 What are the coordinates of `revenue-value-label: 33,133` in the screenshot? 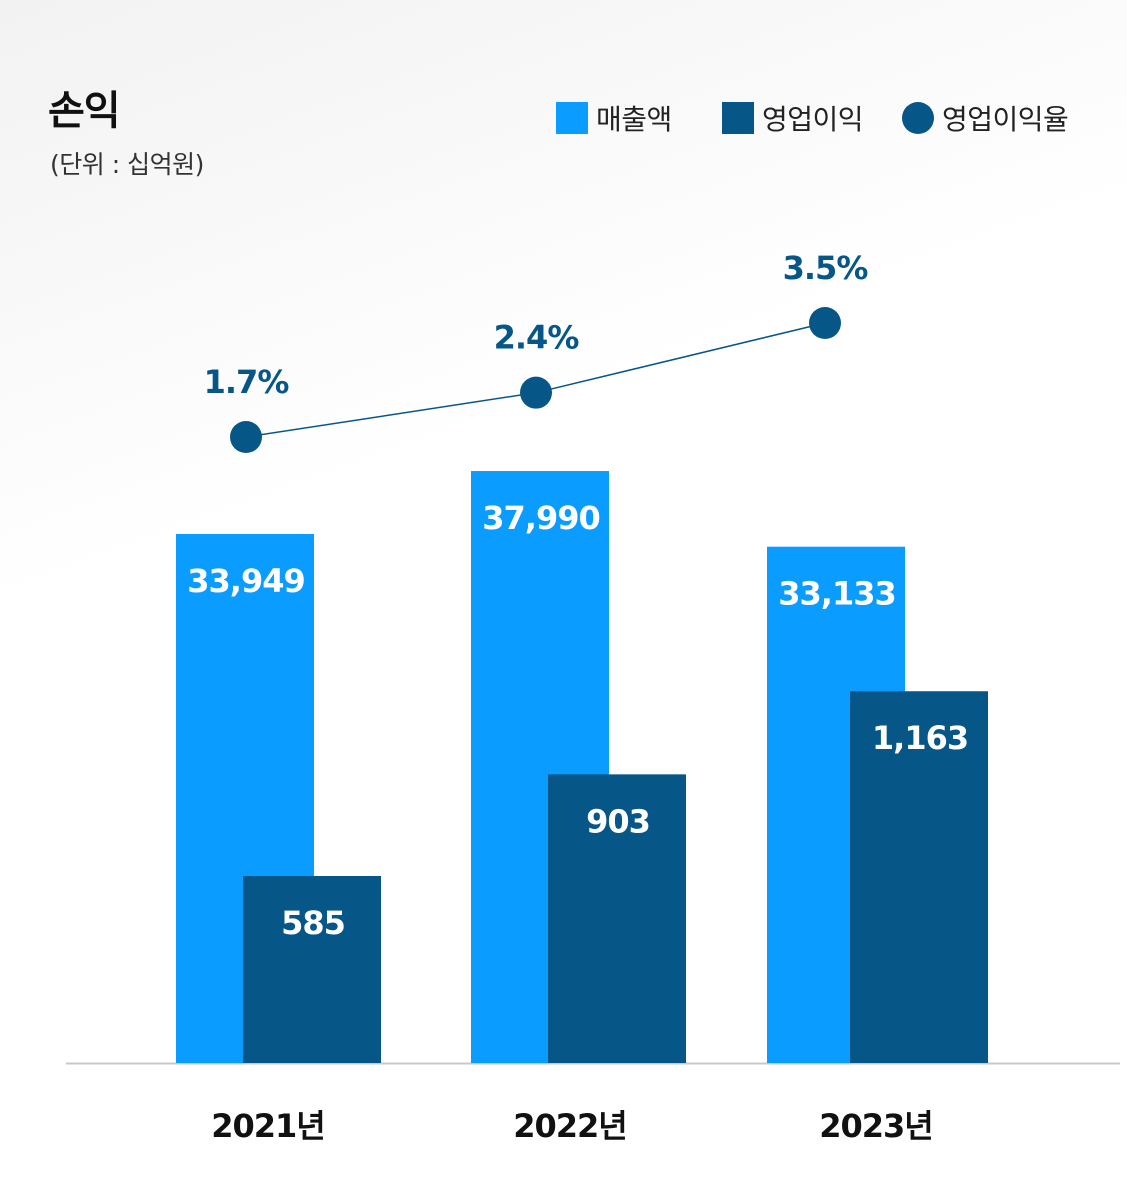 It's located at (836, 594).